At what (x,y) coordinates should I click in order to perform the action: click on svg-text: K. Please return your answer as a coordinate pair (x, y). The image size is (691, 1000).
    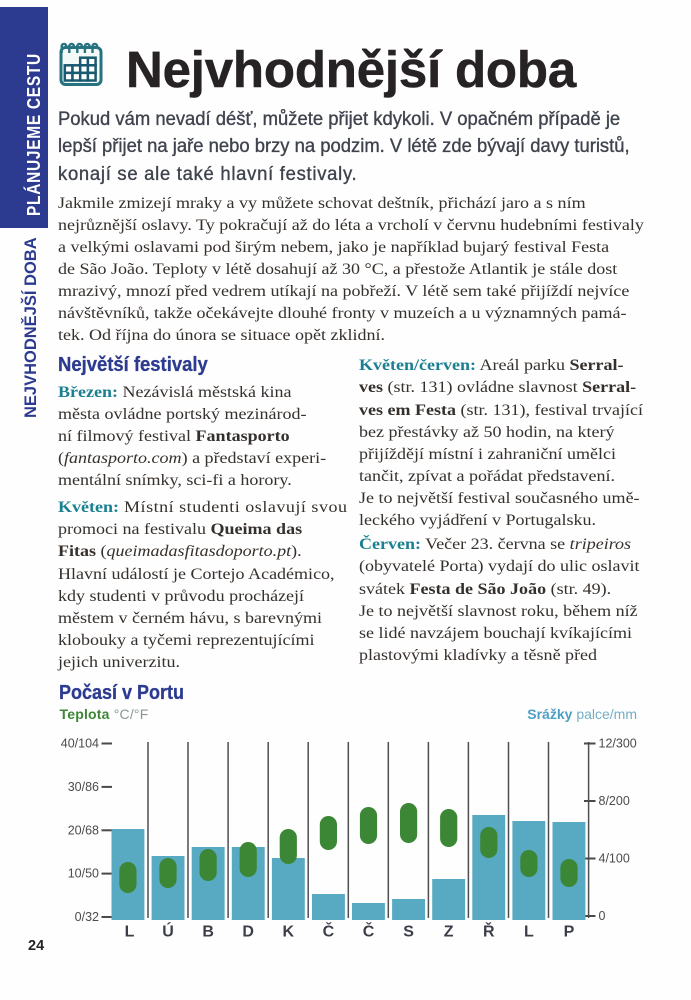
    Looking at the image, I should click on (289, 932).